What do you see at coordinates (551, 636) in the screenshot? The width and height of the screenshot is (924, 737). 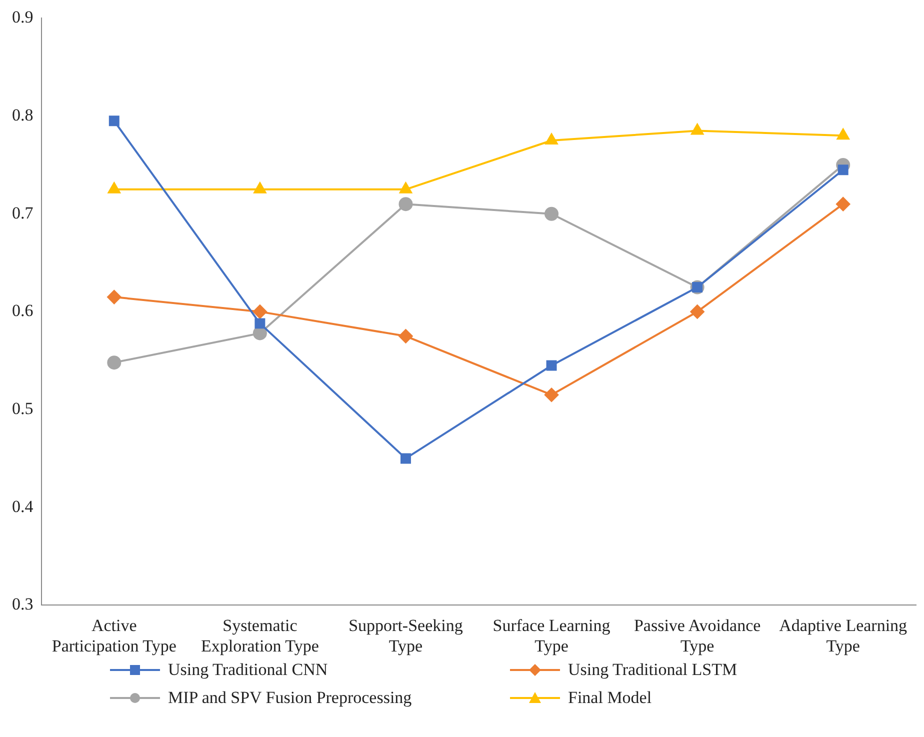 I see `x-tick-label: Surface Learning Type` at bounding box center [551, 636].